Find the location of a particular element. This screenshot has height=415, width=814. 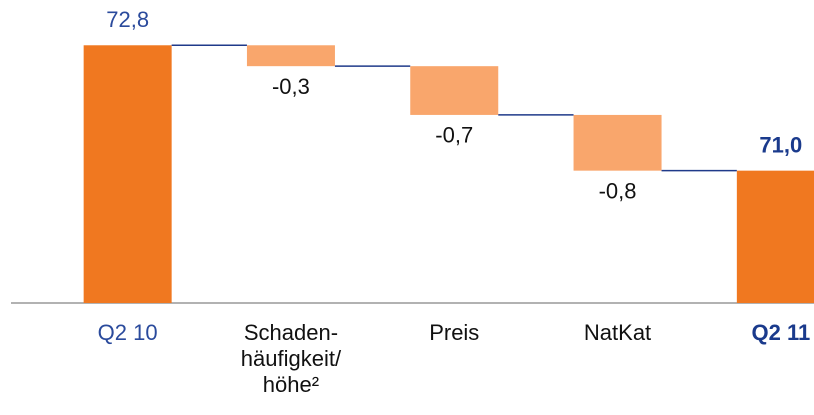

x-tick-label: NatKat is located at coordinates (617, 332).